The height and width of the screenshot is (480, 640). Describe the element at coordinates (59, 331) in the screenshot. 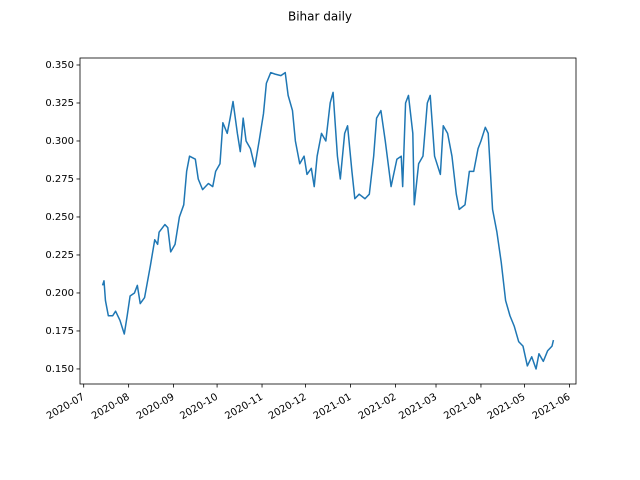

I see `y-tick-label: 0.175` at that location.